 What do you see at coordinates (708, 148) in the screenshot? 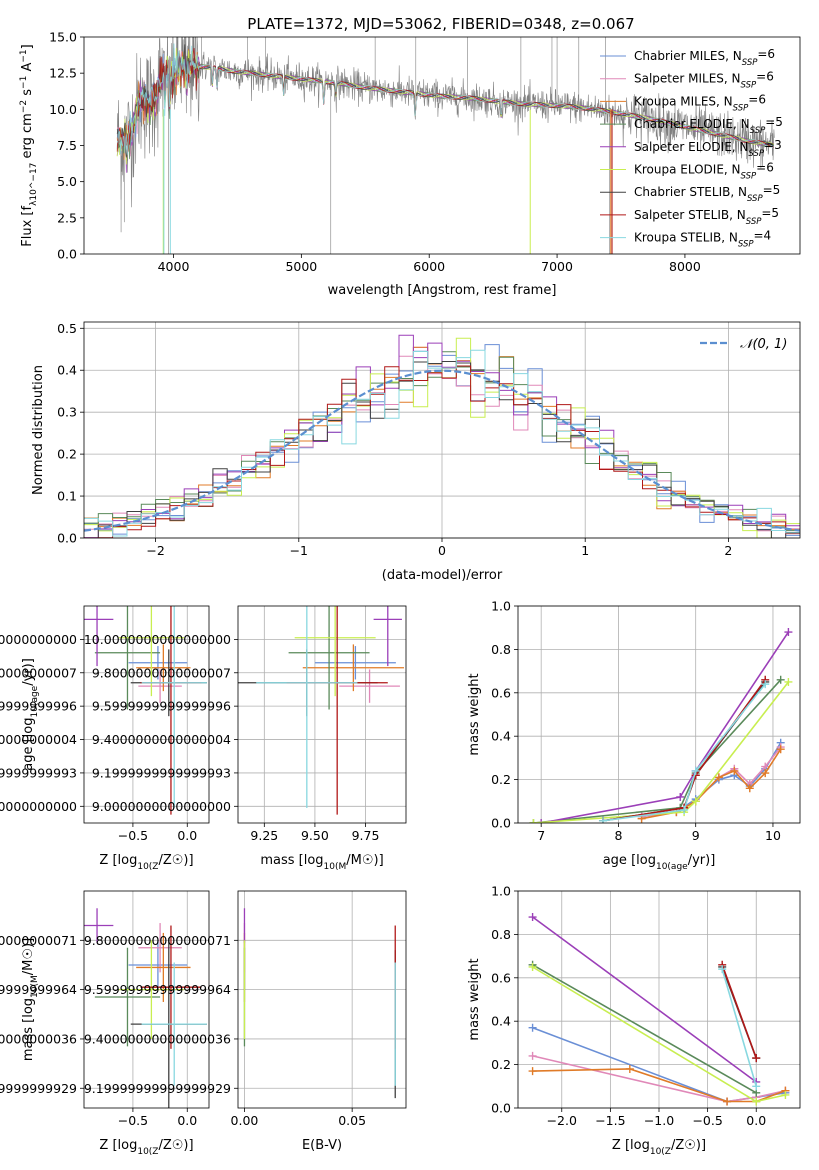
I see `legend-label: Salpeter ELODIE, NSSP=3` at bounding box center [708, 148].